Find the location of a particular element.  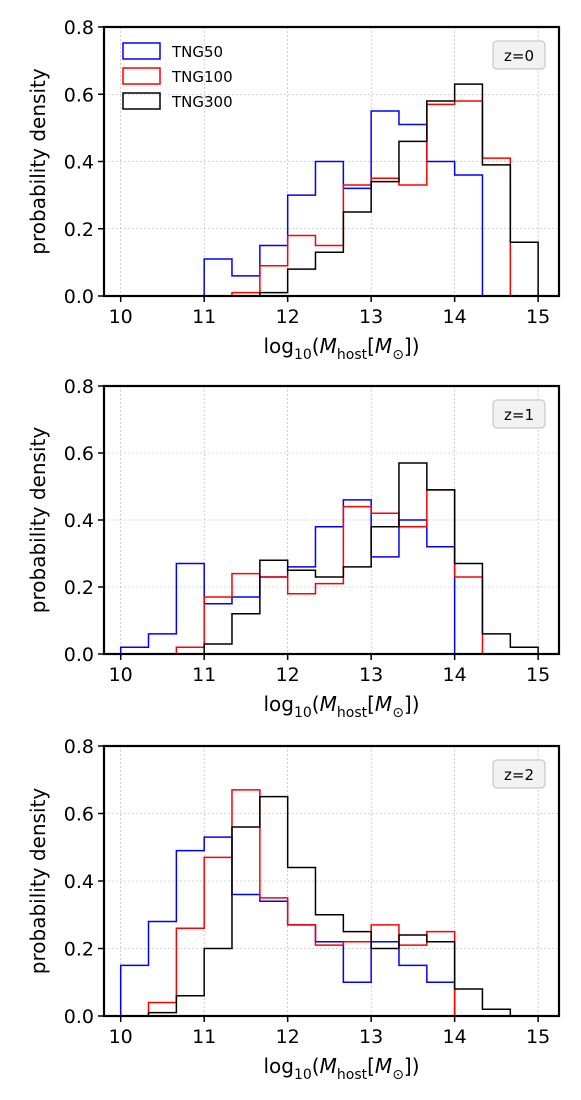

redshift-label: z=2 is located at coordinates (519, 775).